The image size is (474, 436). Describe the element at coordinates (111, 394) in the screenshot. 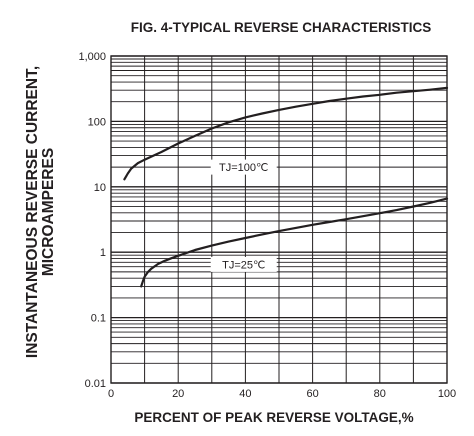

I see `x-tick-label: 0` at that location.